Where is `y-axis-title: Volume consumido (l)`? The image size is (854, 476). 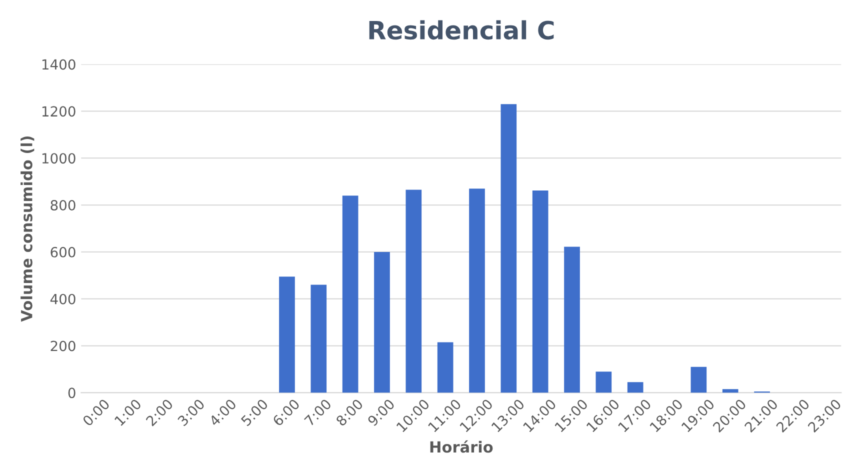 y-axis-title: Volume consumido (l) is located at coordinates (27, 229).